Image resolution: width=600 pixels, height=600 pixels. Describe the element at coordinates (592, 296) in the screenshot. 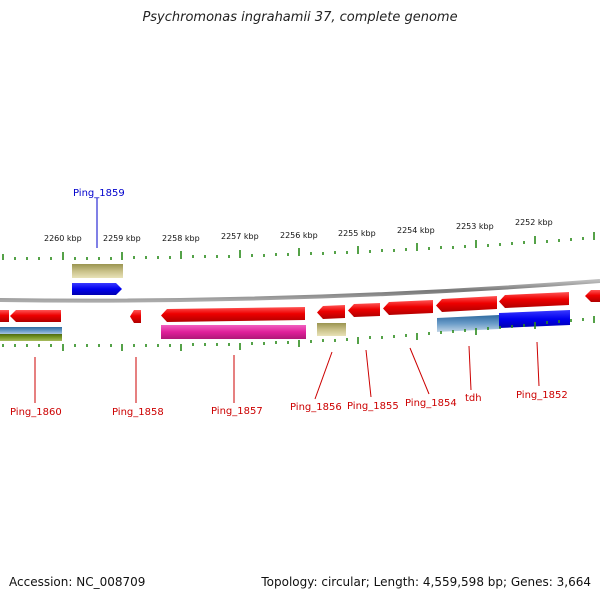

I see `gene-red-right-edge` at that location.